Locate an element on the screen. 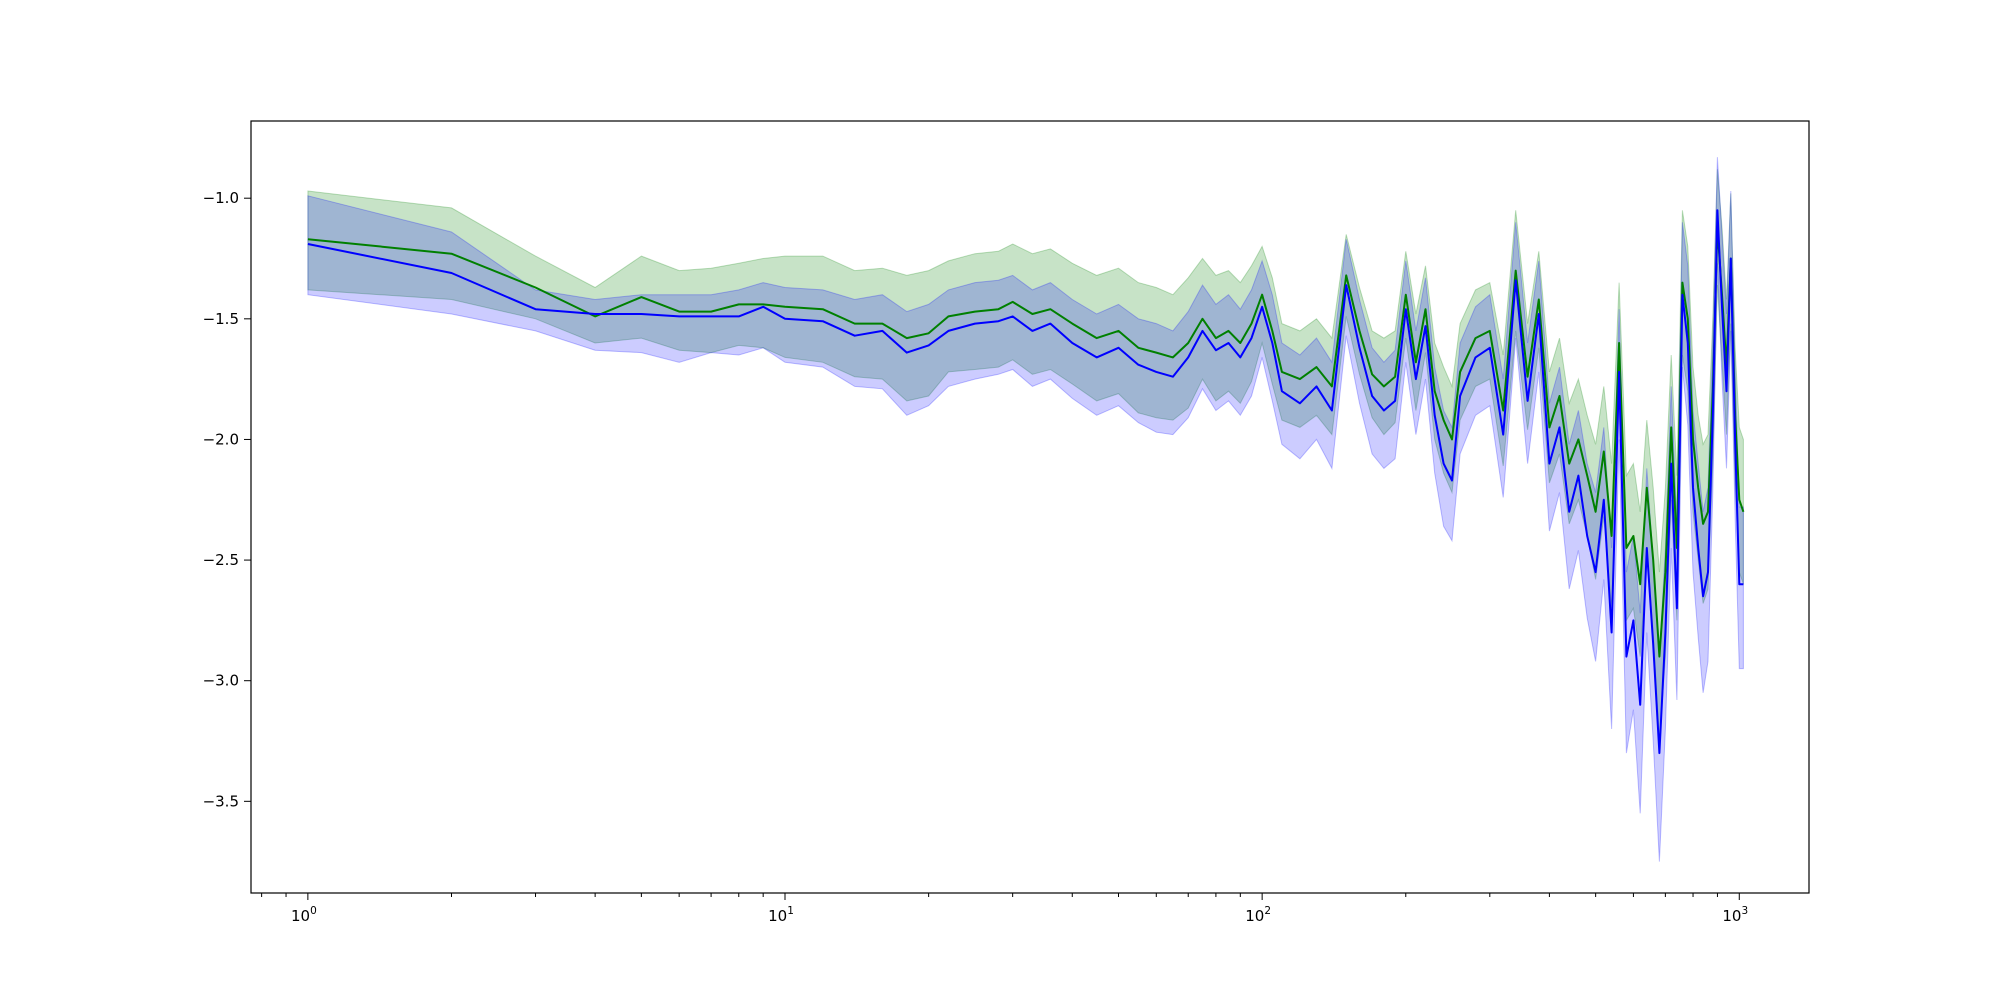  x-tick-label: 10¹ is located at coordinates (781, 915).